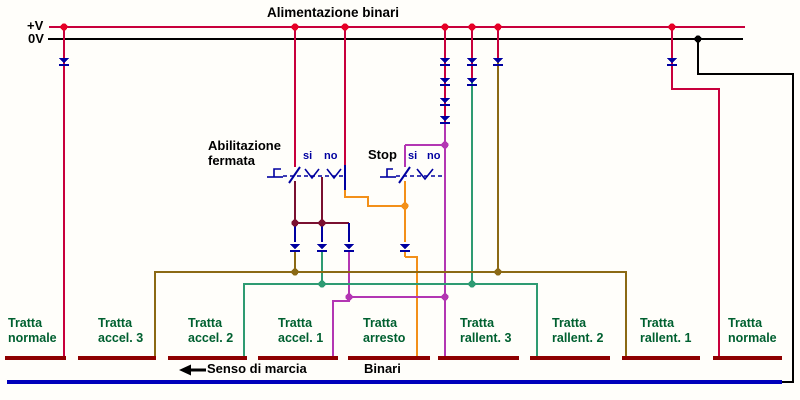 The image size is (800, 400). I want to click on brown-bus, so click(390, 313).